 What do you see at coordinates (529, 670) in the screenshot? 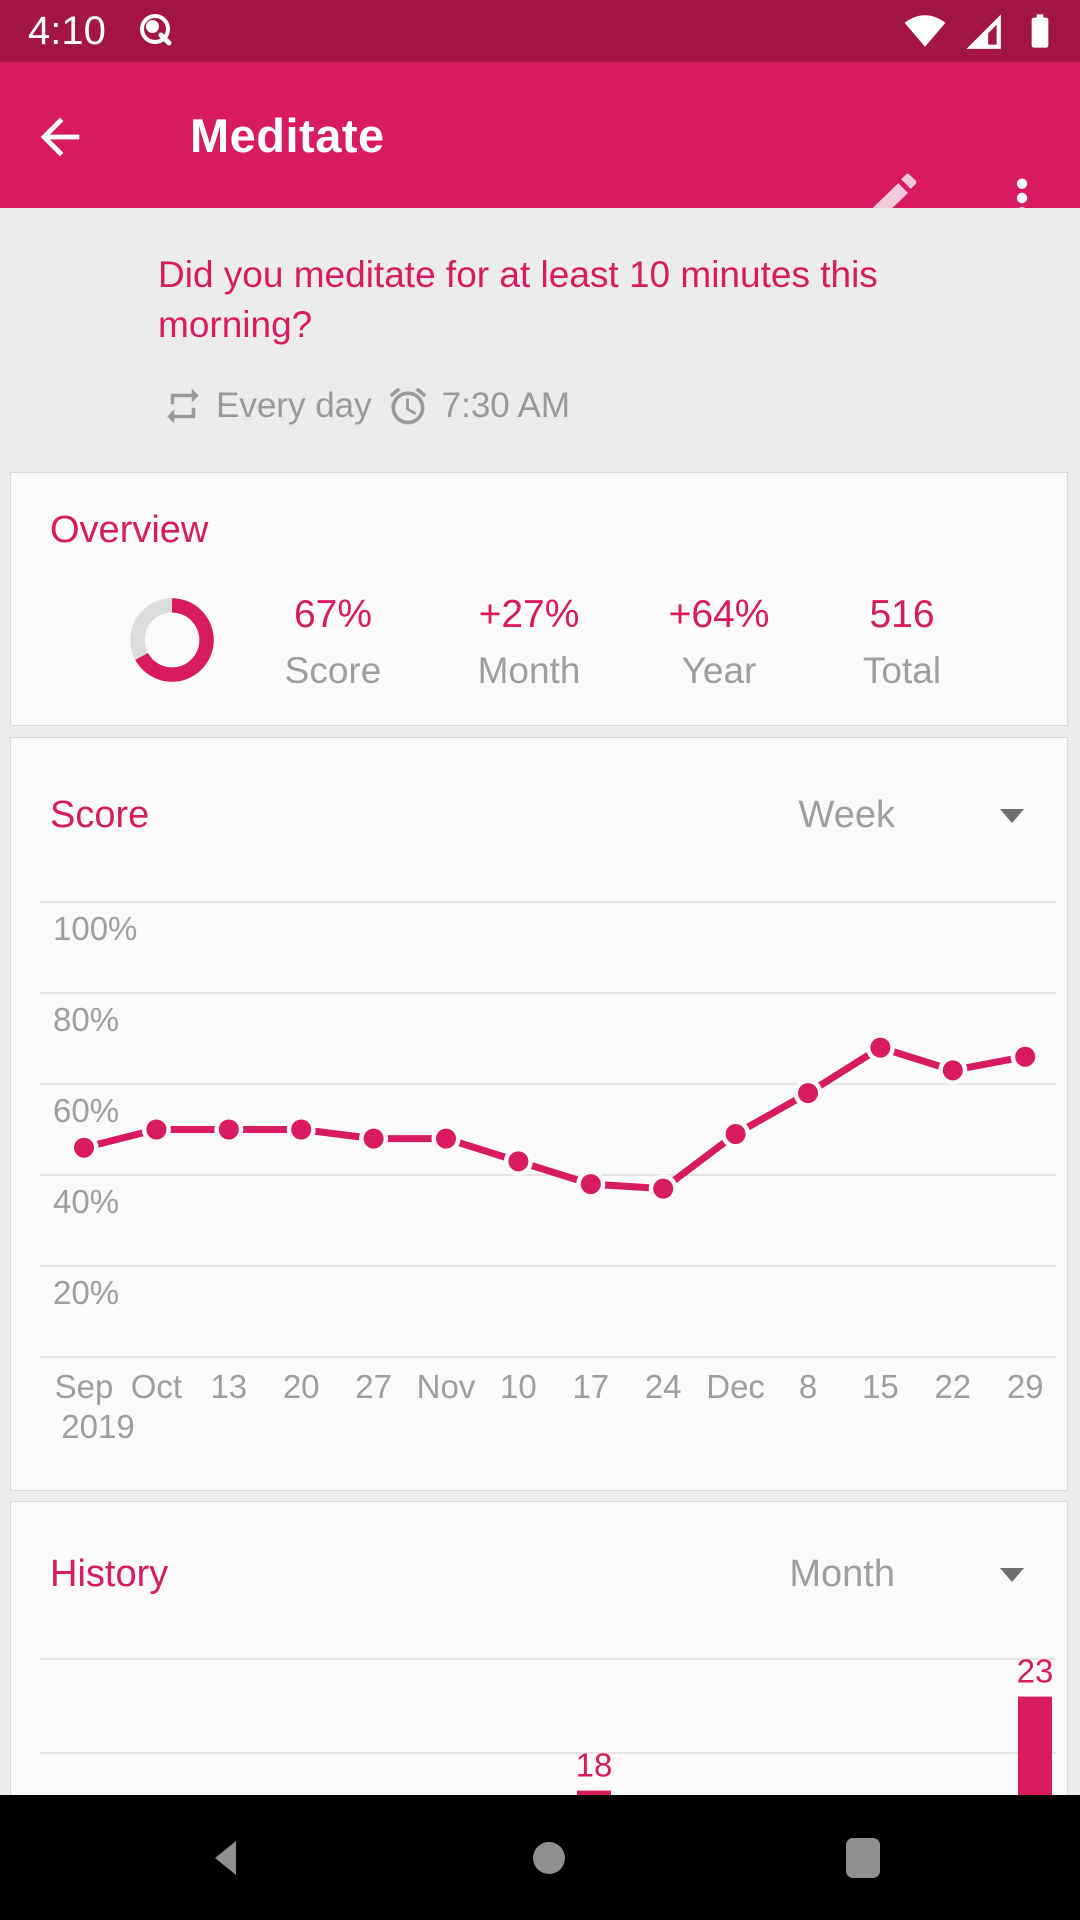
I see `stat-label: Month` at bounding box center [529, 670].